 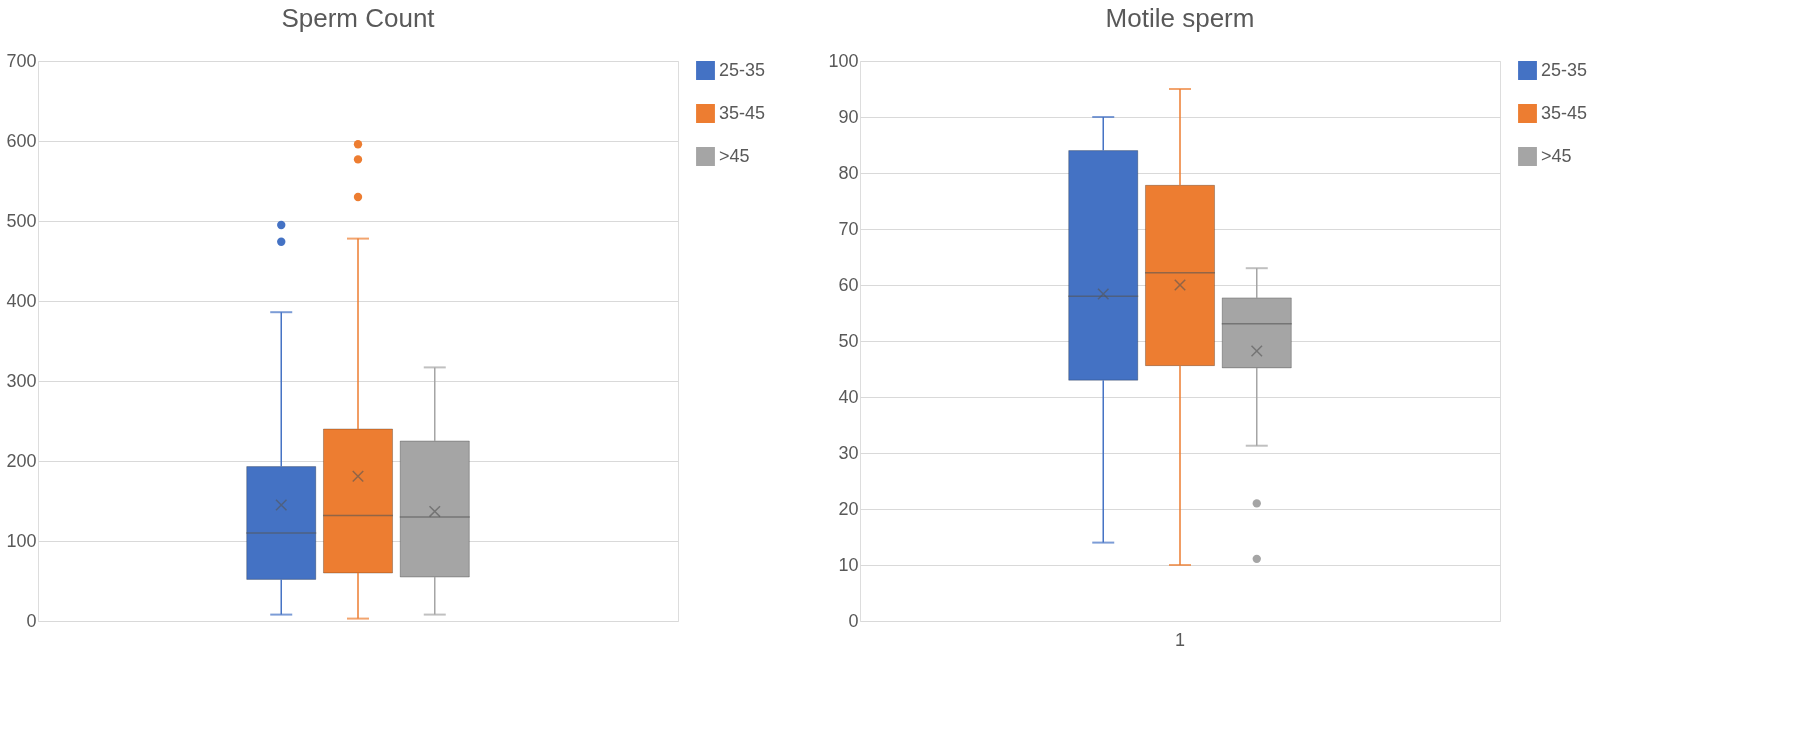 I want to click on y-tick-label: 400, so click(x=21, y=300).